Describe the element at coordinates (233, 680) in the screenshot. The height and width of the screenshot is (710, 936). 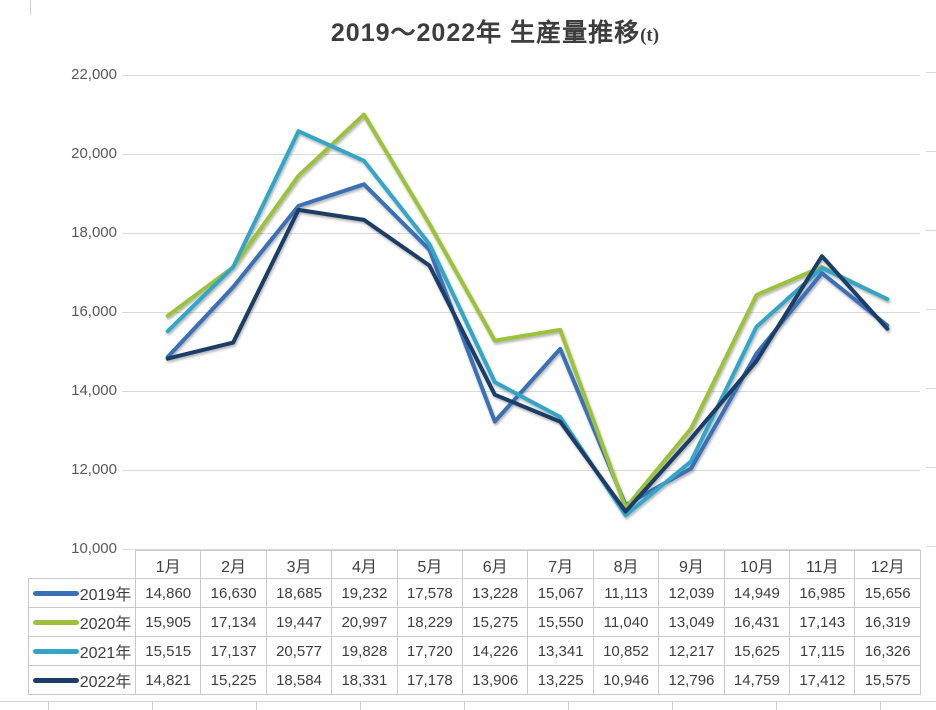
I see `value-cell: 15,225` at that location.